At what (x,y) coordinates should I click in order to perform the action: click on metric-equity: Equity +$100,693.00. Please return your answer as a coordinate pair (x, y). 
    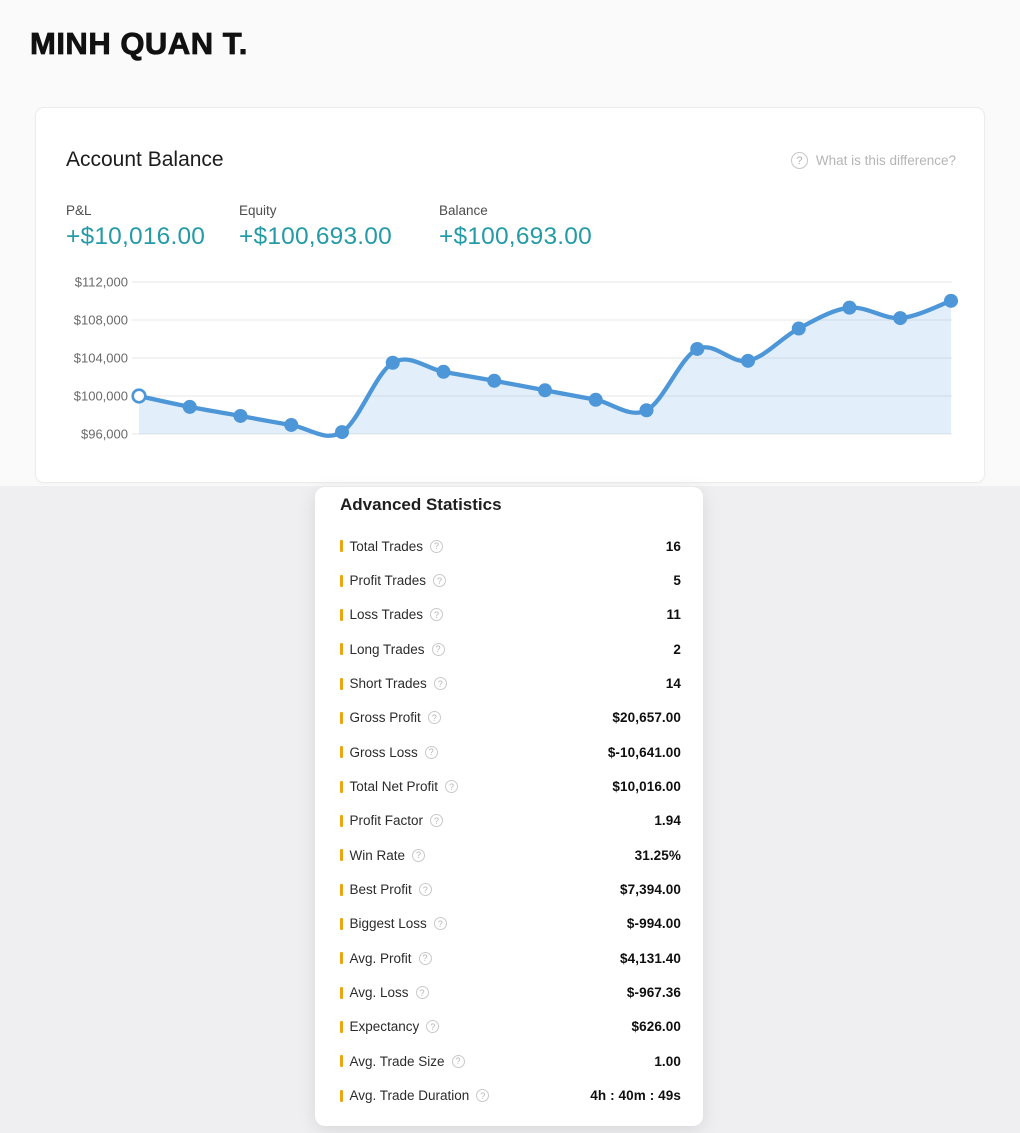
    Looking at the image, I should click on (315, 227).